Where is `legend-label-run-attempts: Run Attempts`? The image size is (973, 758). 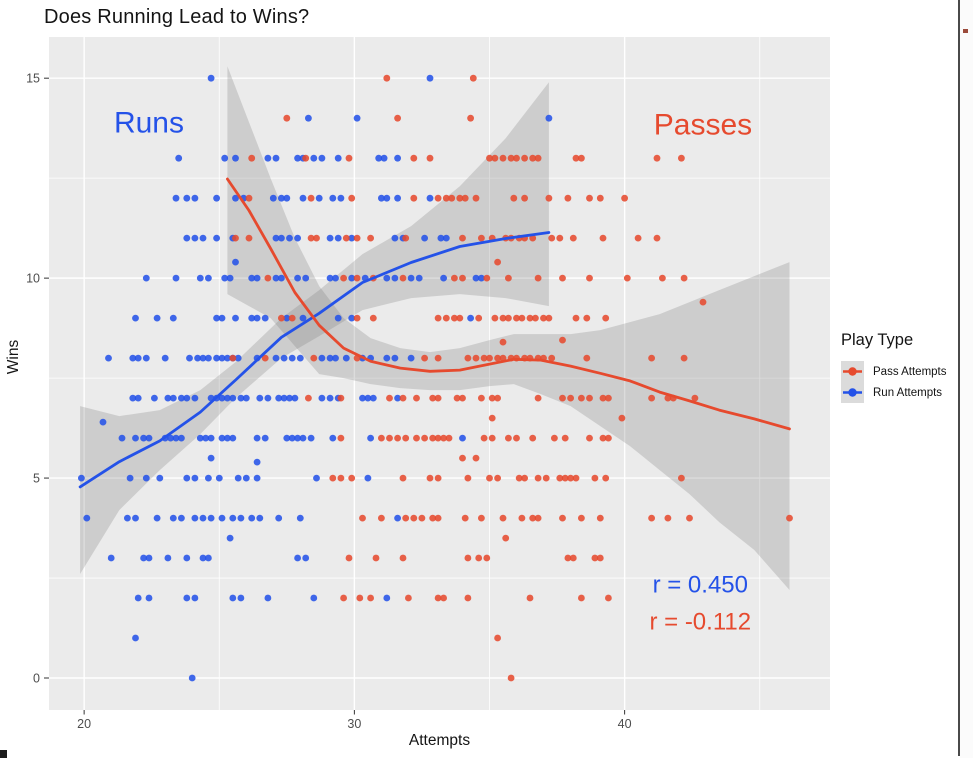
legend-label-run-attempts: Run Attempts is located at coordinates (908, 392).